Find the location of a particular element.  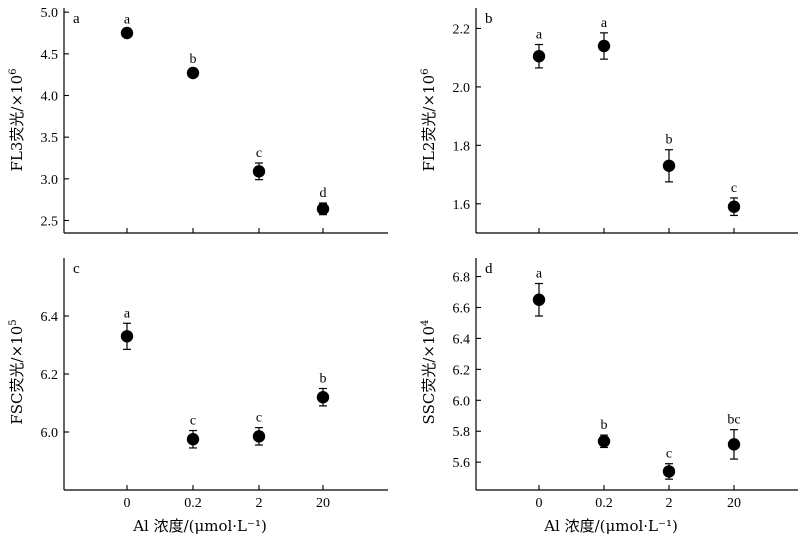

y-axis-label-exponent: 4 is located at coordinates (425, 323).